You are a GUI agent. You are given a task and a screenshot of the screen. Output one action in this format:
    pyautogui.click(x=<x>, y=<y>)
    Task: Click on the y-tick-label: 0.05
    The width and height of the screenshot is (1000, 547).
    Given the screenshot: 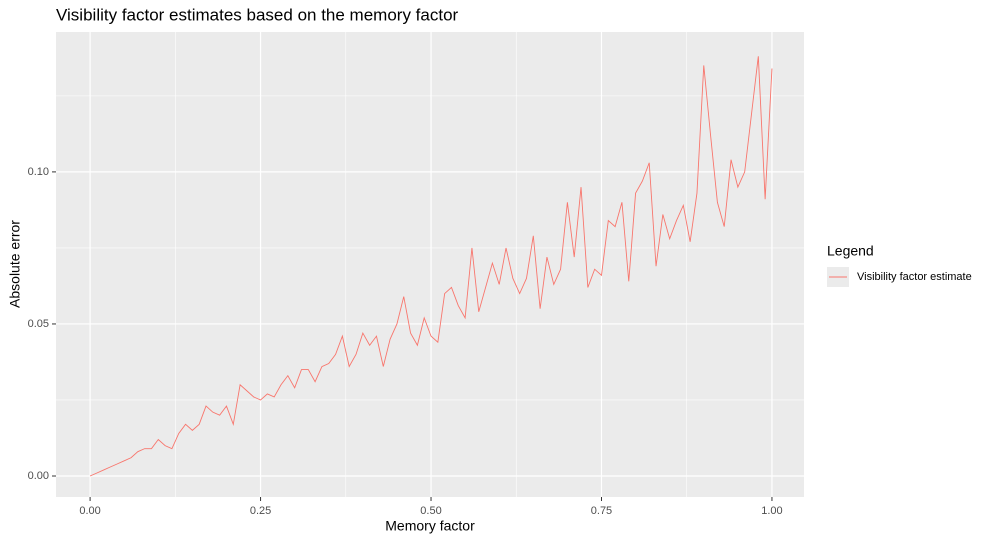 What is the action you would take?
    pyautogui.click(x=38, y=324)
    